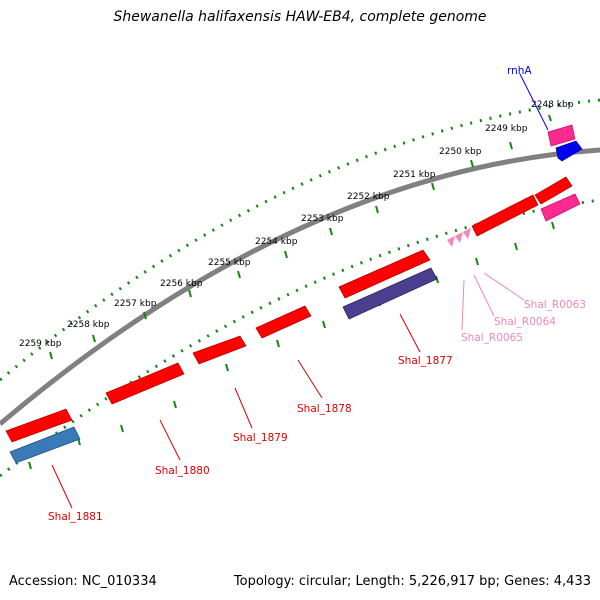 This screenshot has width=600, height=600. What do you see at coordinates (460, 152) in the screenshot?
I see `scale-label: 2250 kbp` at bounding box center [460, 152].